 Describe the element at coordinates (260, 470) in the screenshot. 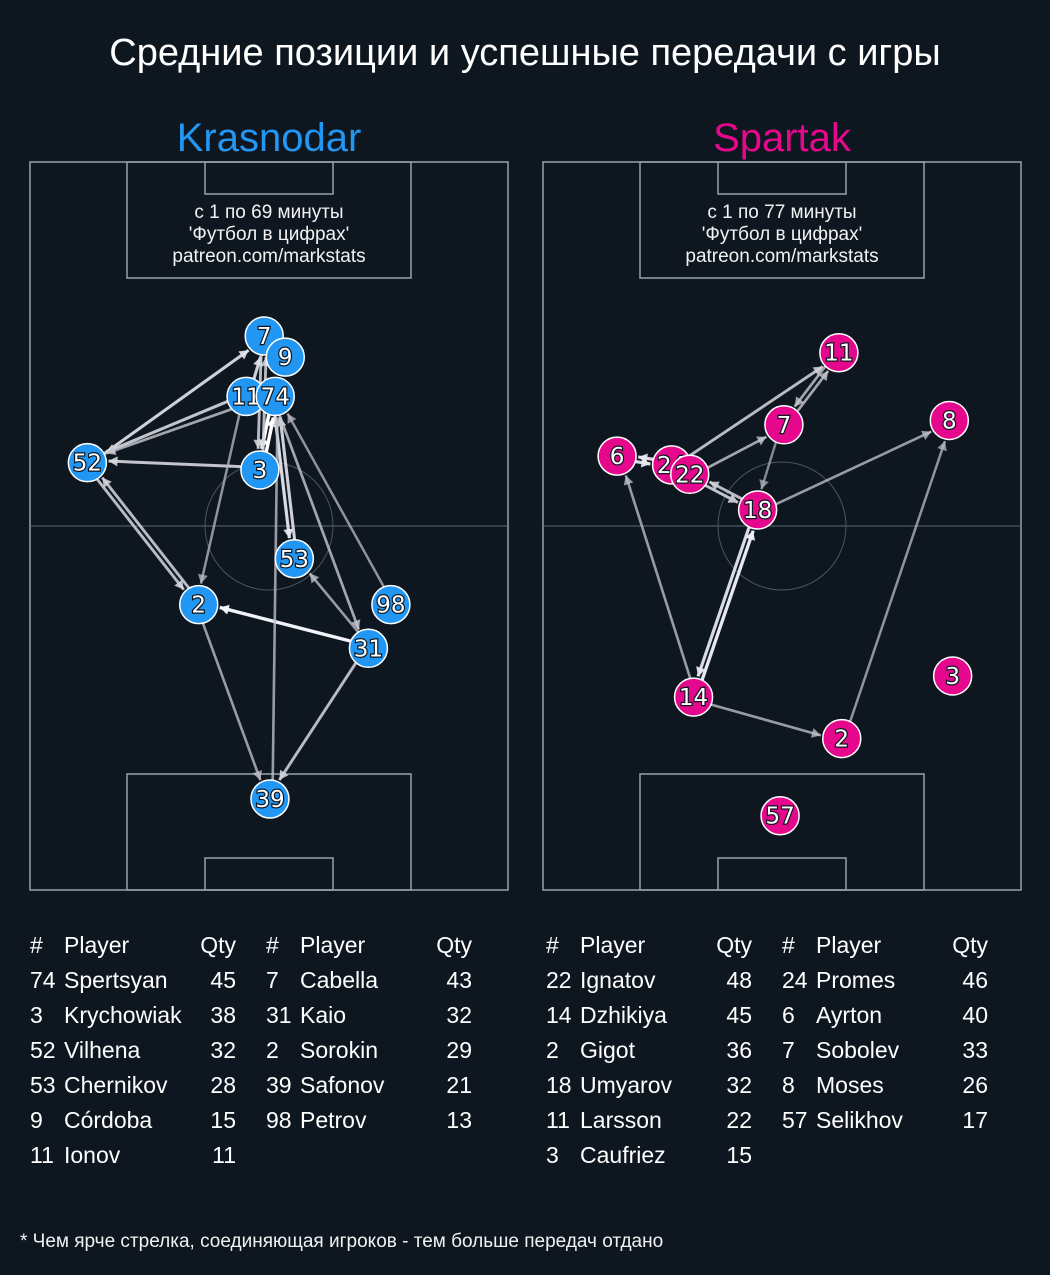

I see `player-node-3: 3` at that location.